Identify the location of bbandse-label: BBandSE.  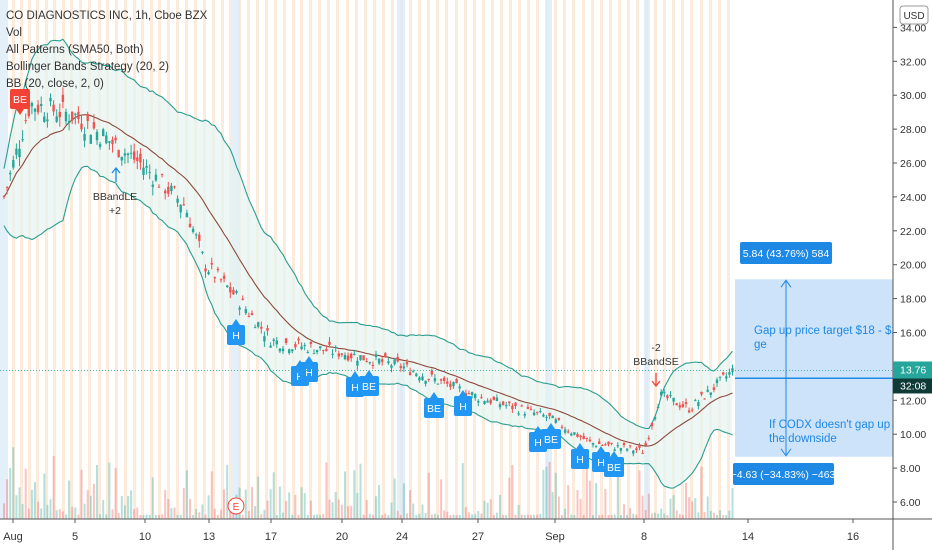
(656, 362).